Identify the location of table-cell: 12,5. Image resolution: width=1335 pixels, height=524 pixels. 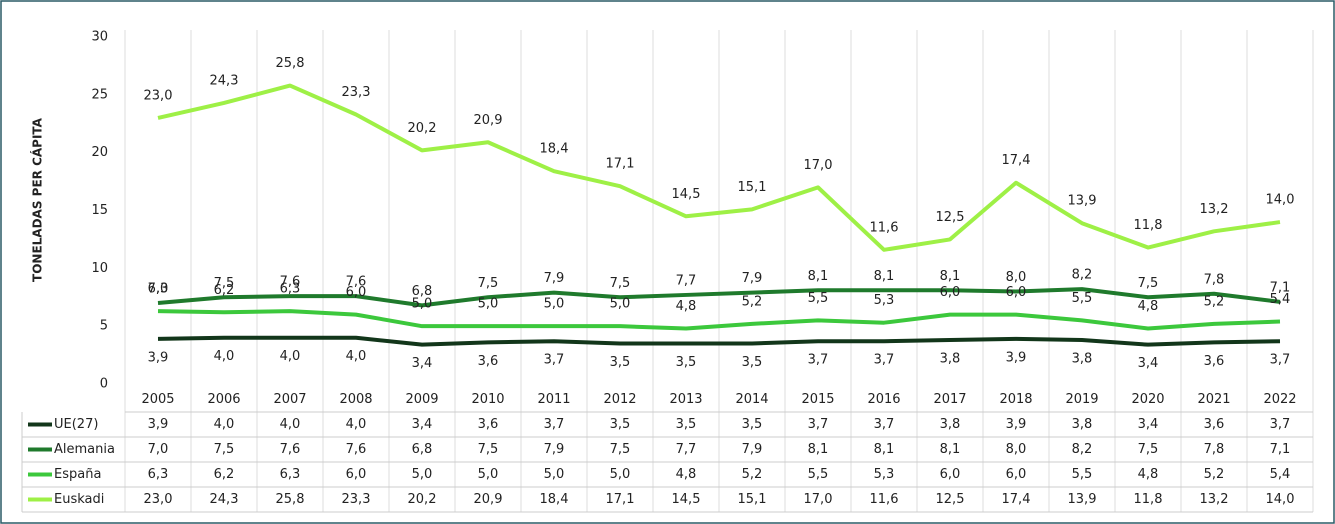
(950, 499).